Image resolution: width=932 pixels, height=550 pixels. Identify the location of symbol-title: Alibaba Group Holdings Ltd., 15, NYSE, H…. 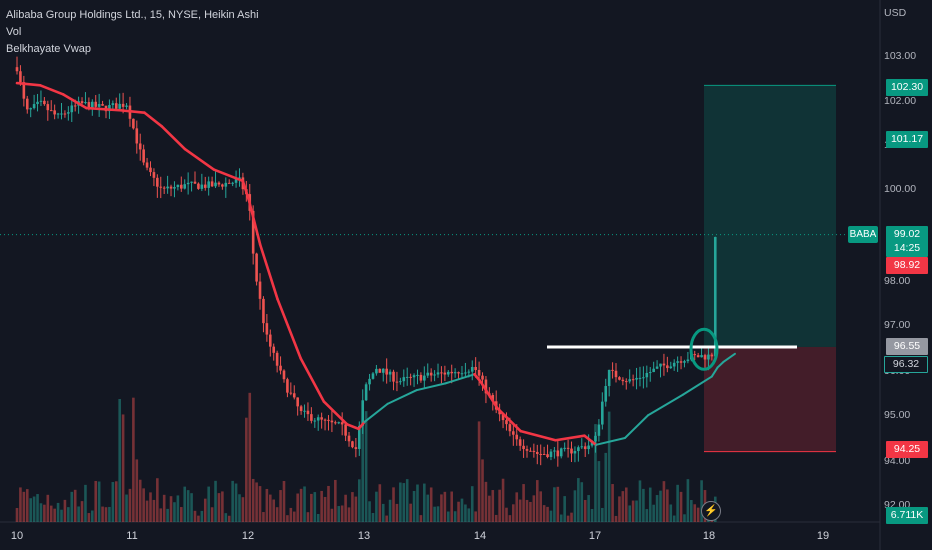
(132, 15).